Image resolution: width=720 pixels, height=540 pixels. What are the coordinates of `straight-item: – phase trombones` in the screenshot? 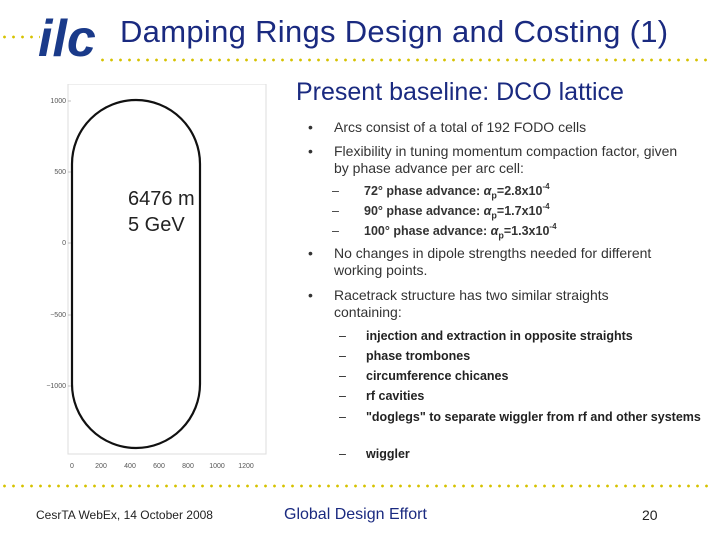 It's located at (405, 356).